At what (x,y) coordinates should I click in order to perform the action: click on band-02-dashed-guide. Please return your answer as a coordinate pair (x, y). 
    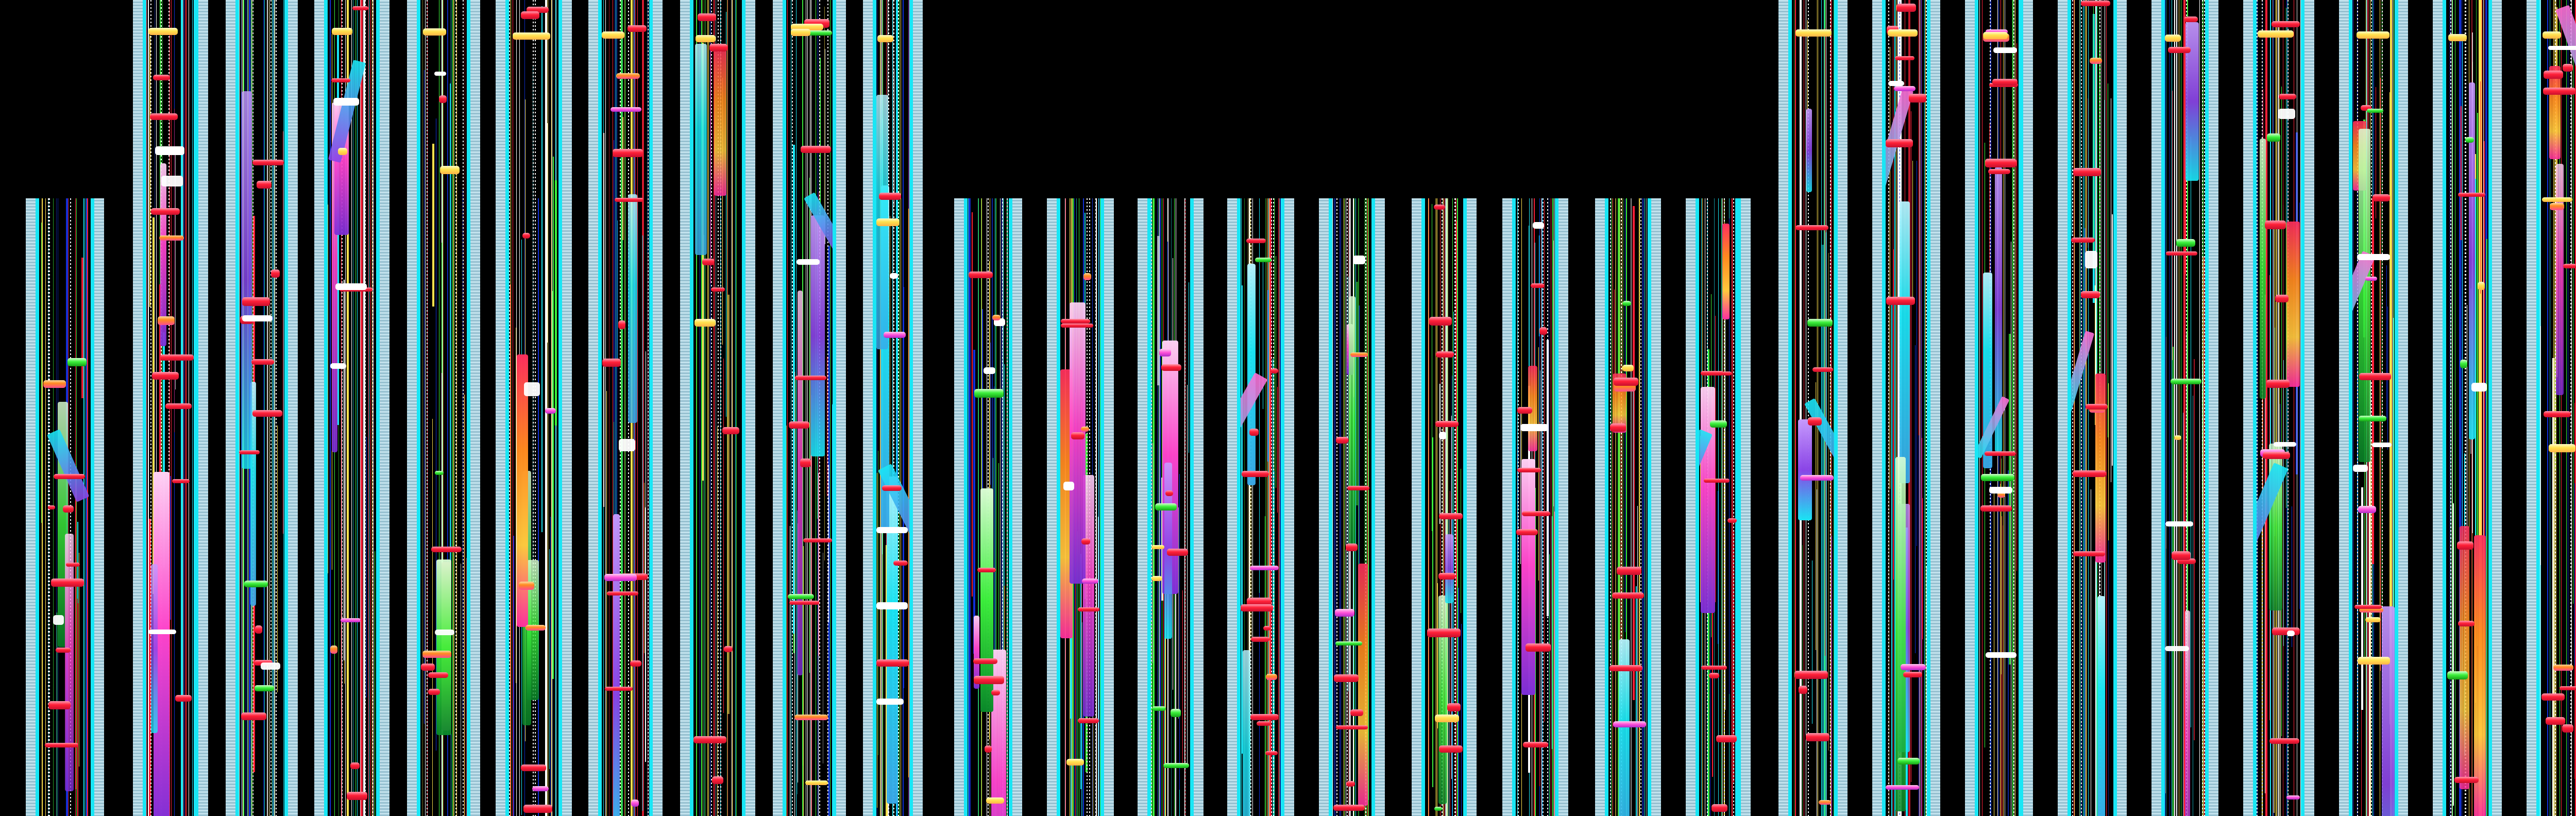
    Looking at the image, I should click on (150, 408).